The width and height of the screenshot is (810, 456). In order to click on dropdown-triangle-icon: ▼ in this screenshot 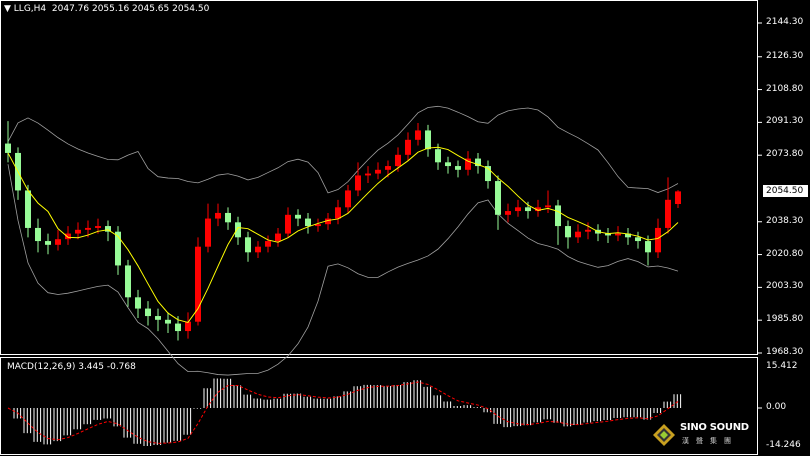, I will do `click(7, 9)`.